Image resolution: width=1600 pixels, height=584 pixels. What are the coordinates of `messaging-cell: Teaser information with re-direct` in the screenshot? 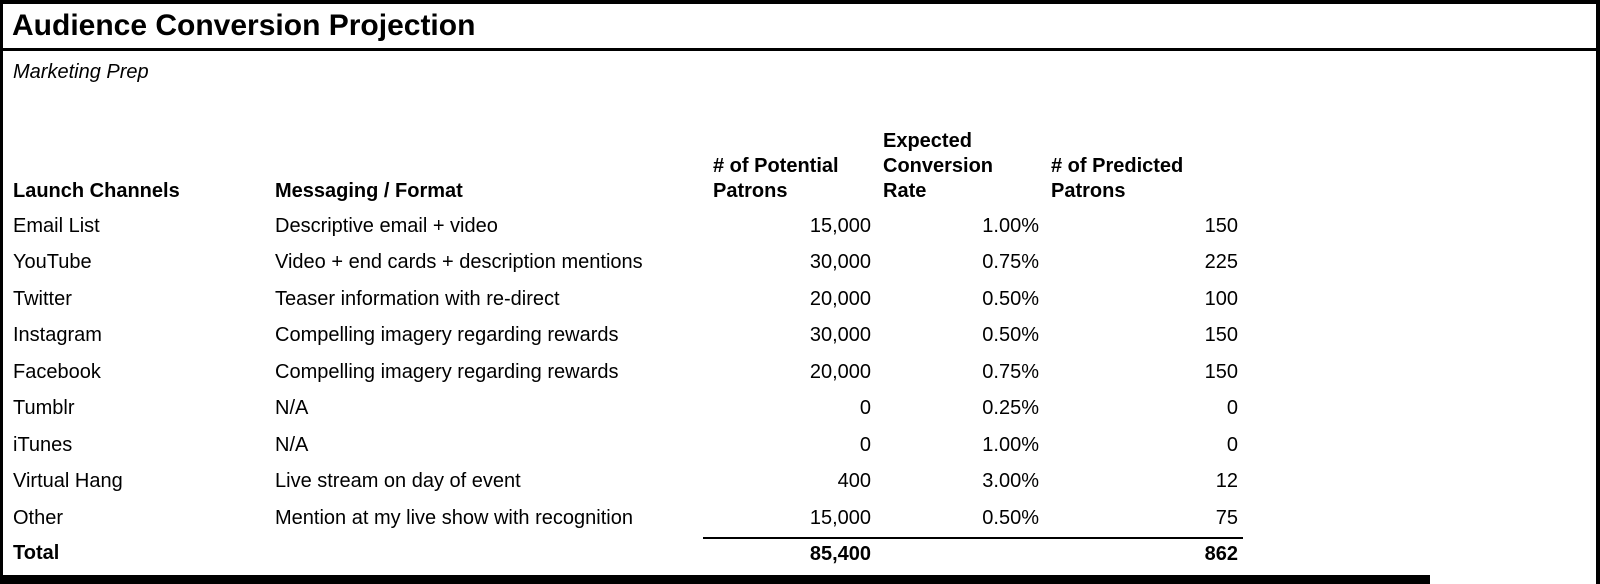 It's located at (417, 298).